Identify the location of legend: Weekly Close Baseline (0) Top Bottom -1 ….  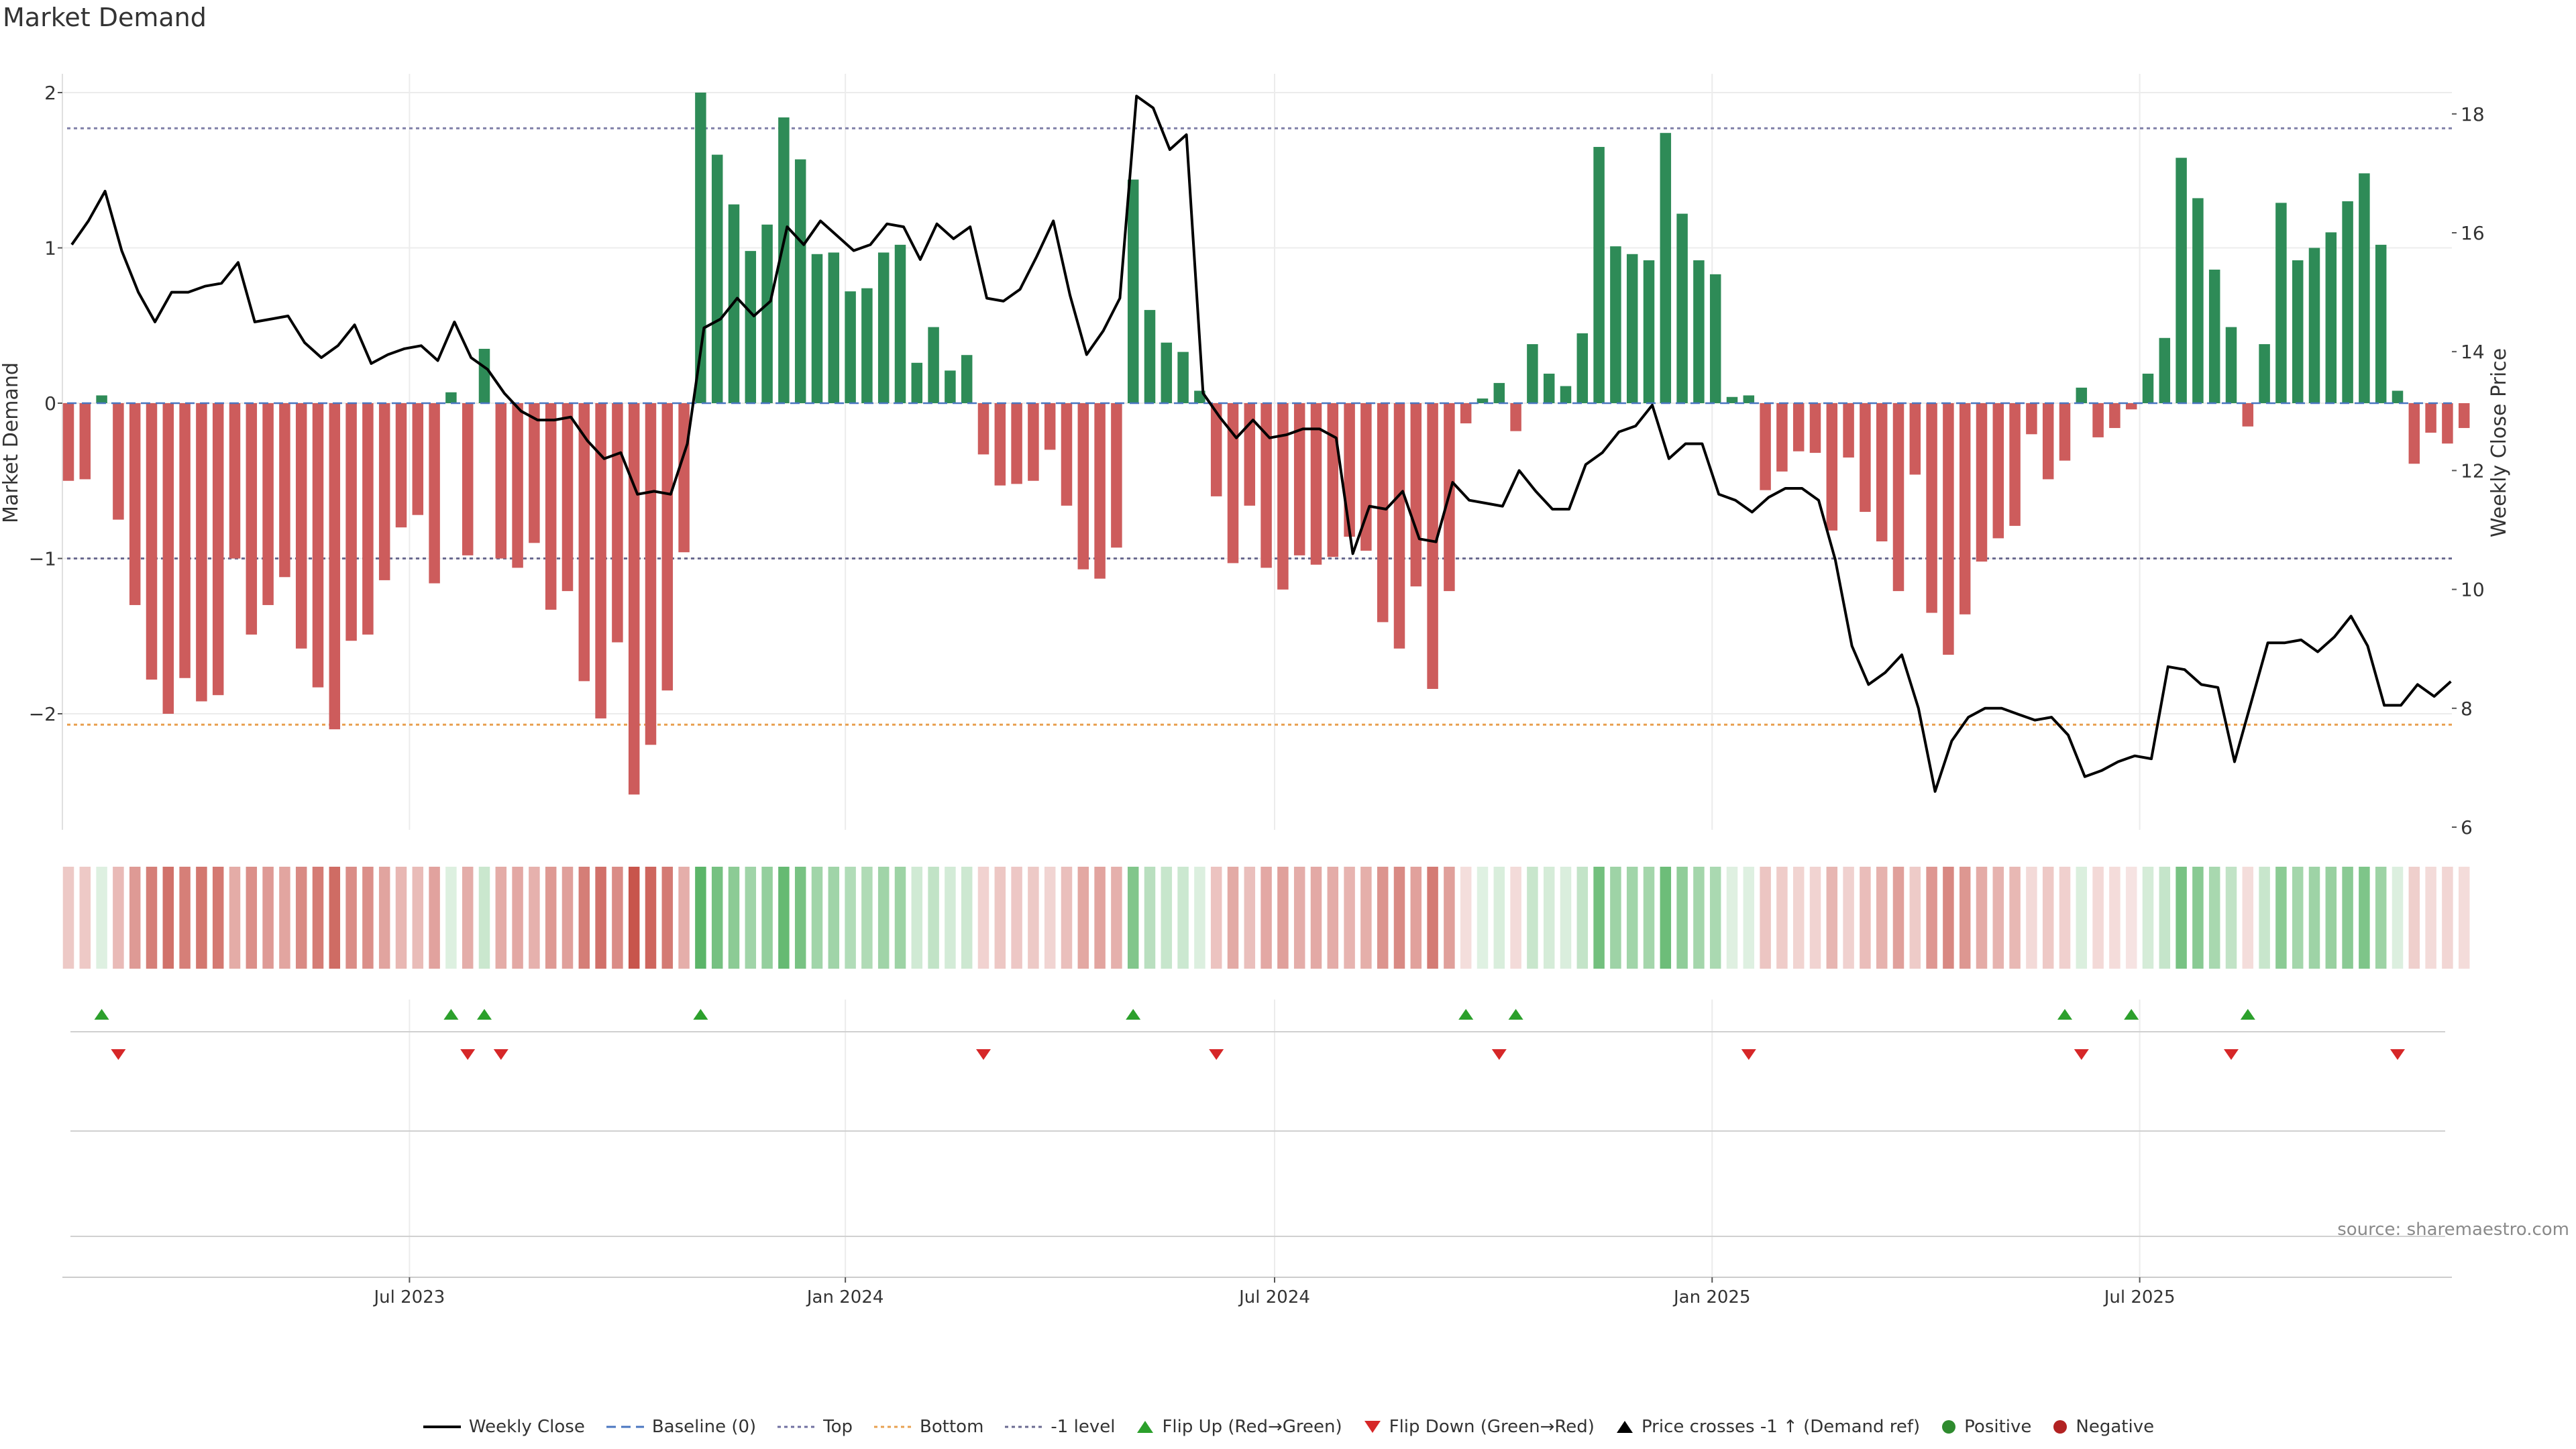
(1288, 1427).